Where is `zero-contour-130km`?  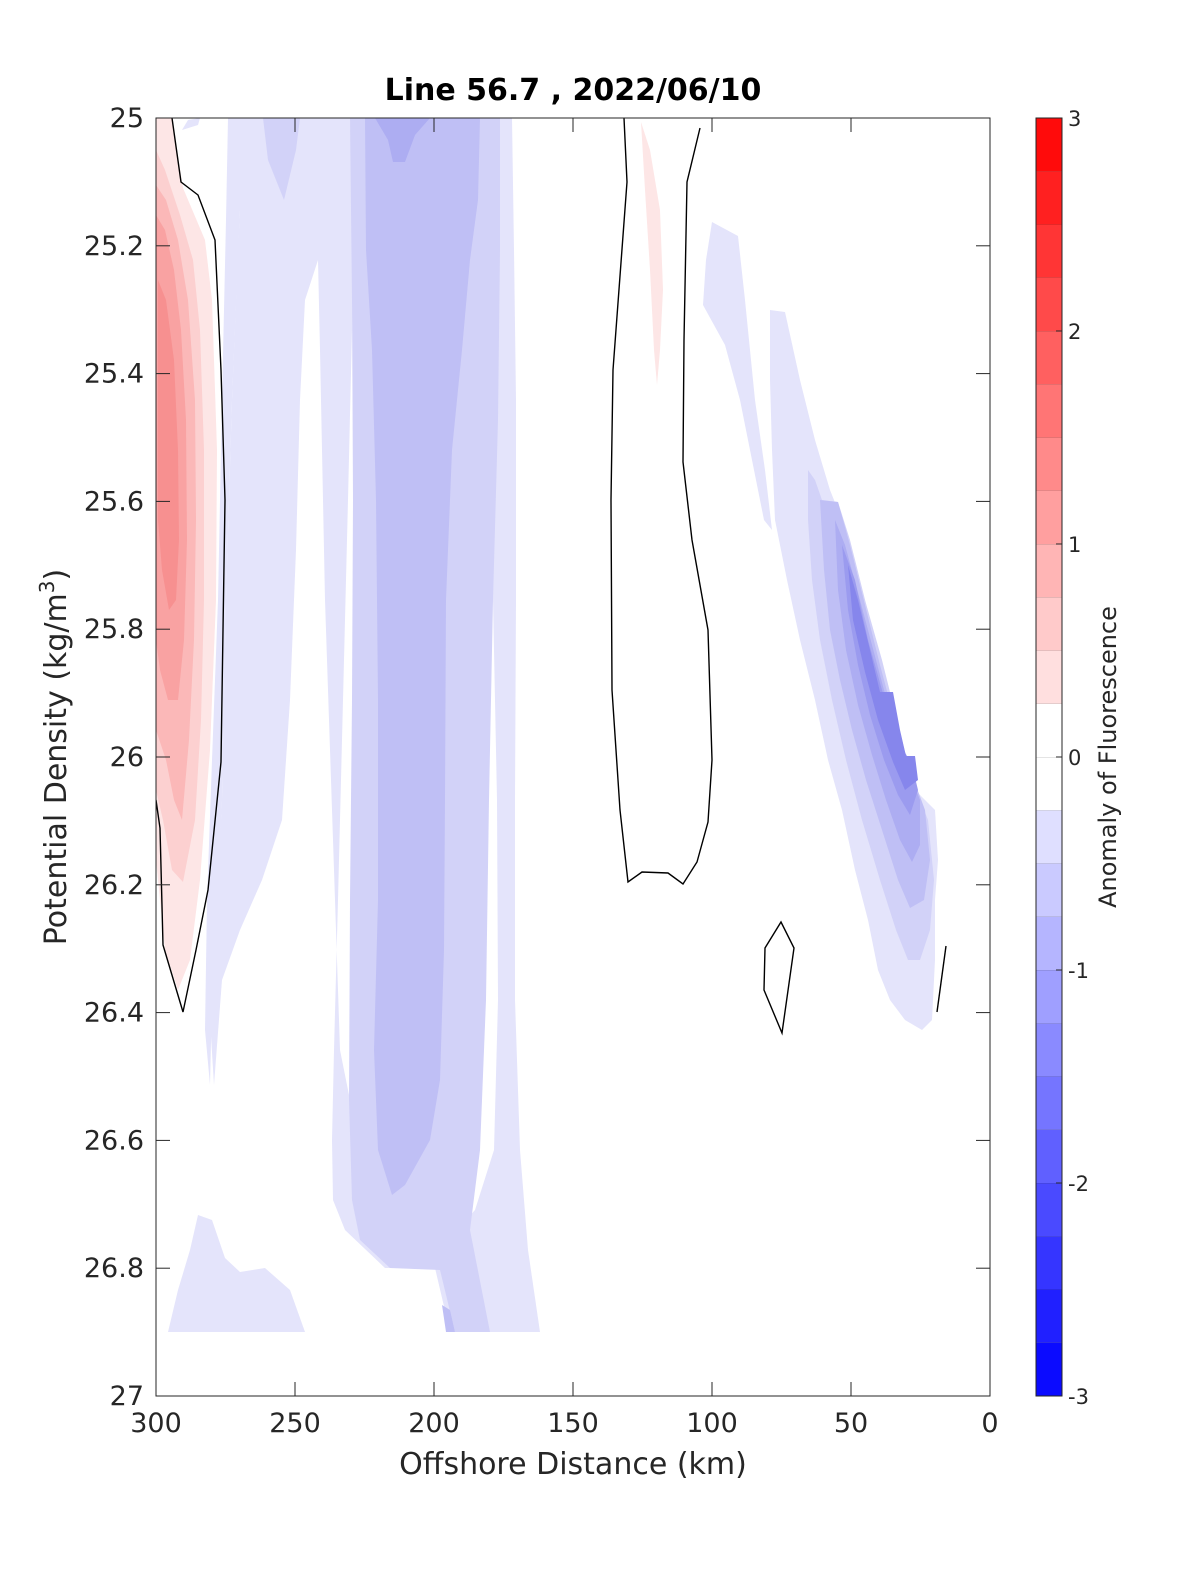 zero-contour-130km is located at coordinates (661, 502).